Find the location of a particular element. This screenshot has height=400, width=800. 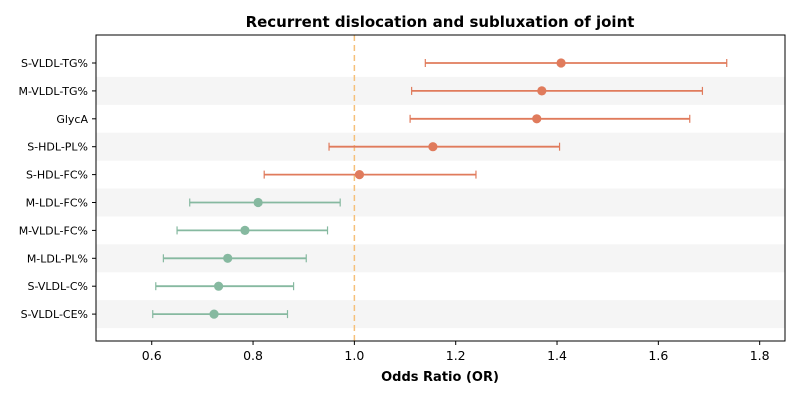

y-tick-label: GlycA is located at coordinates (72, 119).